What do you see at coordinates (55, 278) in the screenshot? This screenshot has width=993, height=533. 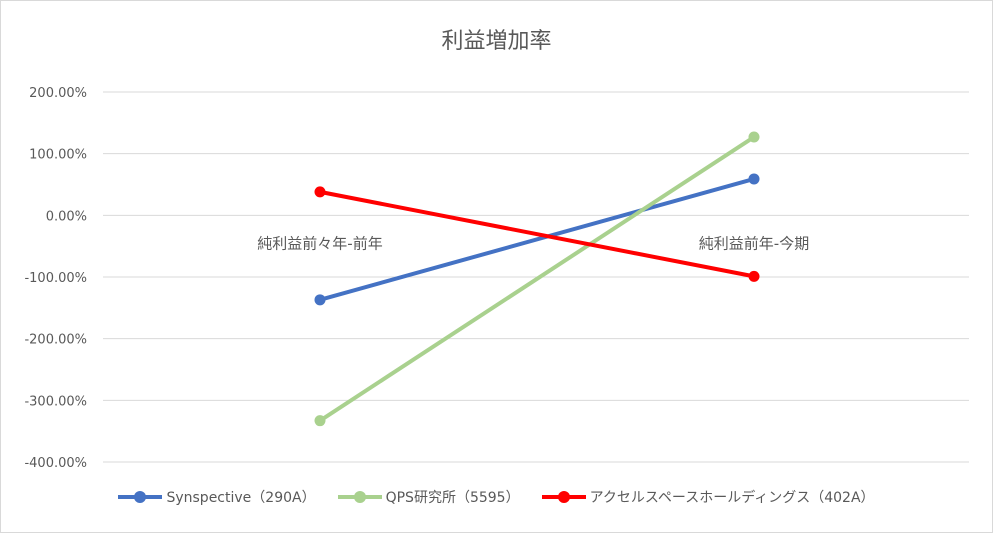 I see `y-tick-label: -100.00%` at bounding box center [55, 278].